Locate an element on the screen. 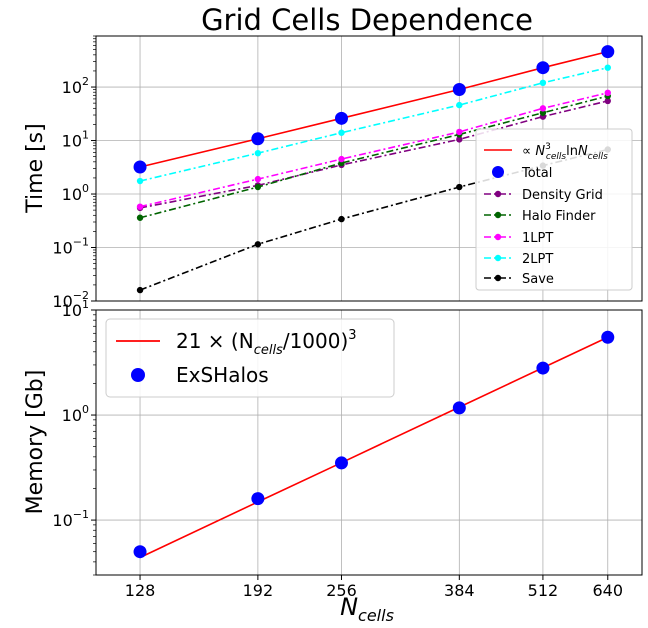  legend-label: Density Grid is located at coordinates (562, 195).